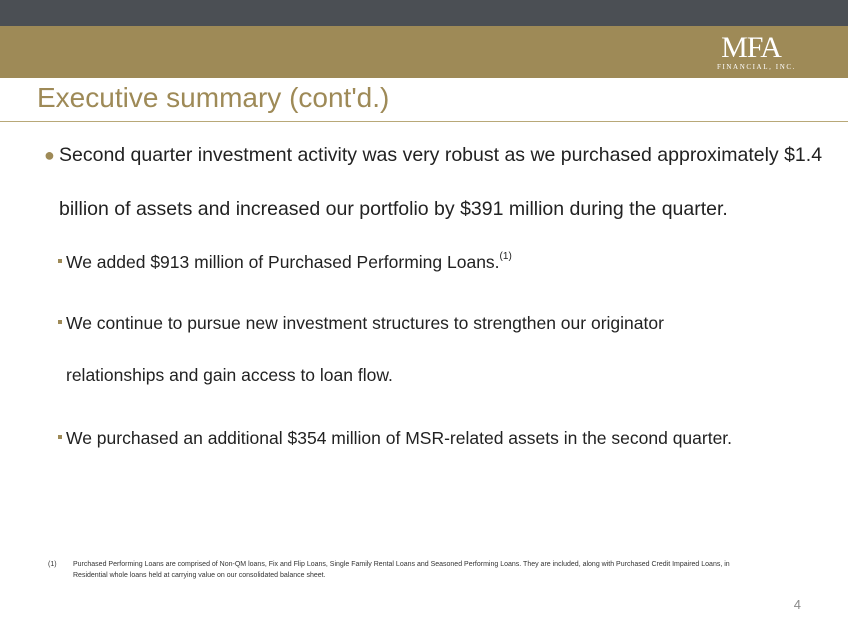 The image size is (848, 635). I want to click on brand-band, so click(424, 52).